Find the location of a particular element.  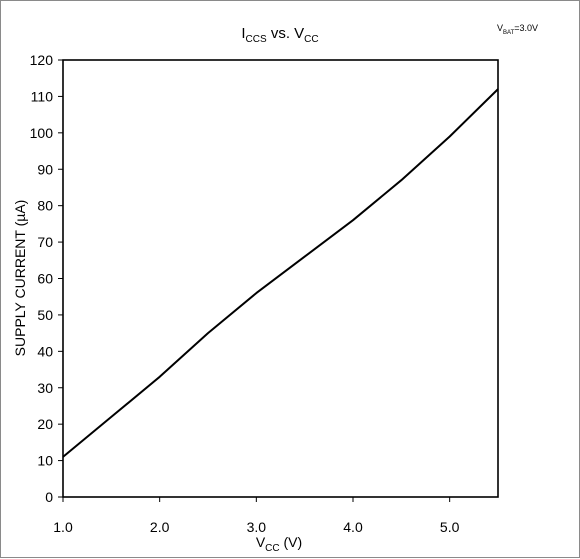

y-tick-label: 40 is located at coordinates (45, 351).